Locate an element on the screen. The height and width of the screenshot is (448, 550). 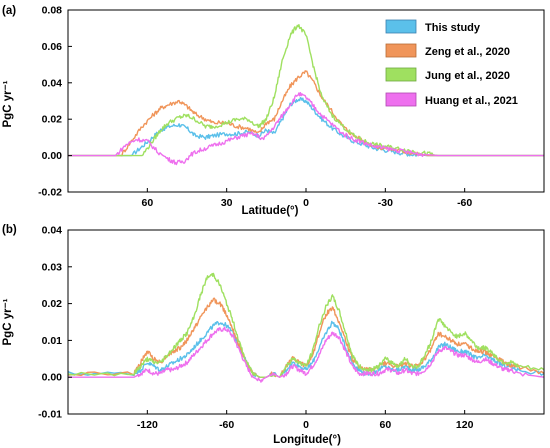
legend-swatch-jung is located at coordinates (401, 74).